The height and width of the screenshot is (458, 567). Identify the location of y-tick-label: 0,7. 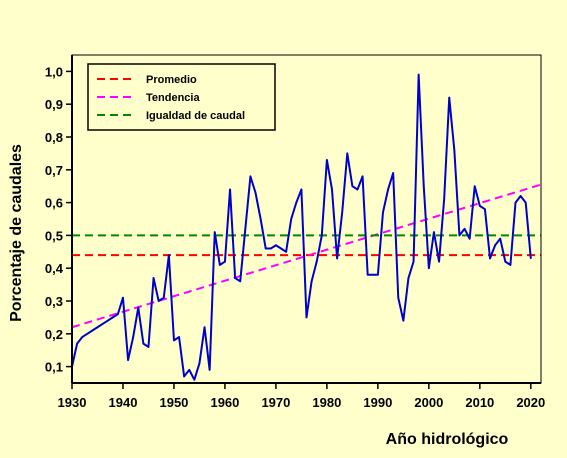
(54, 170).